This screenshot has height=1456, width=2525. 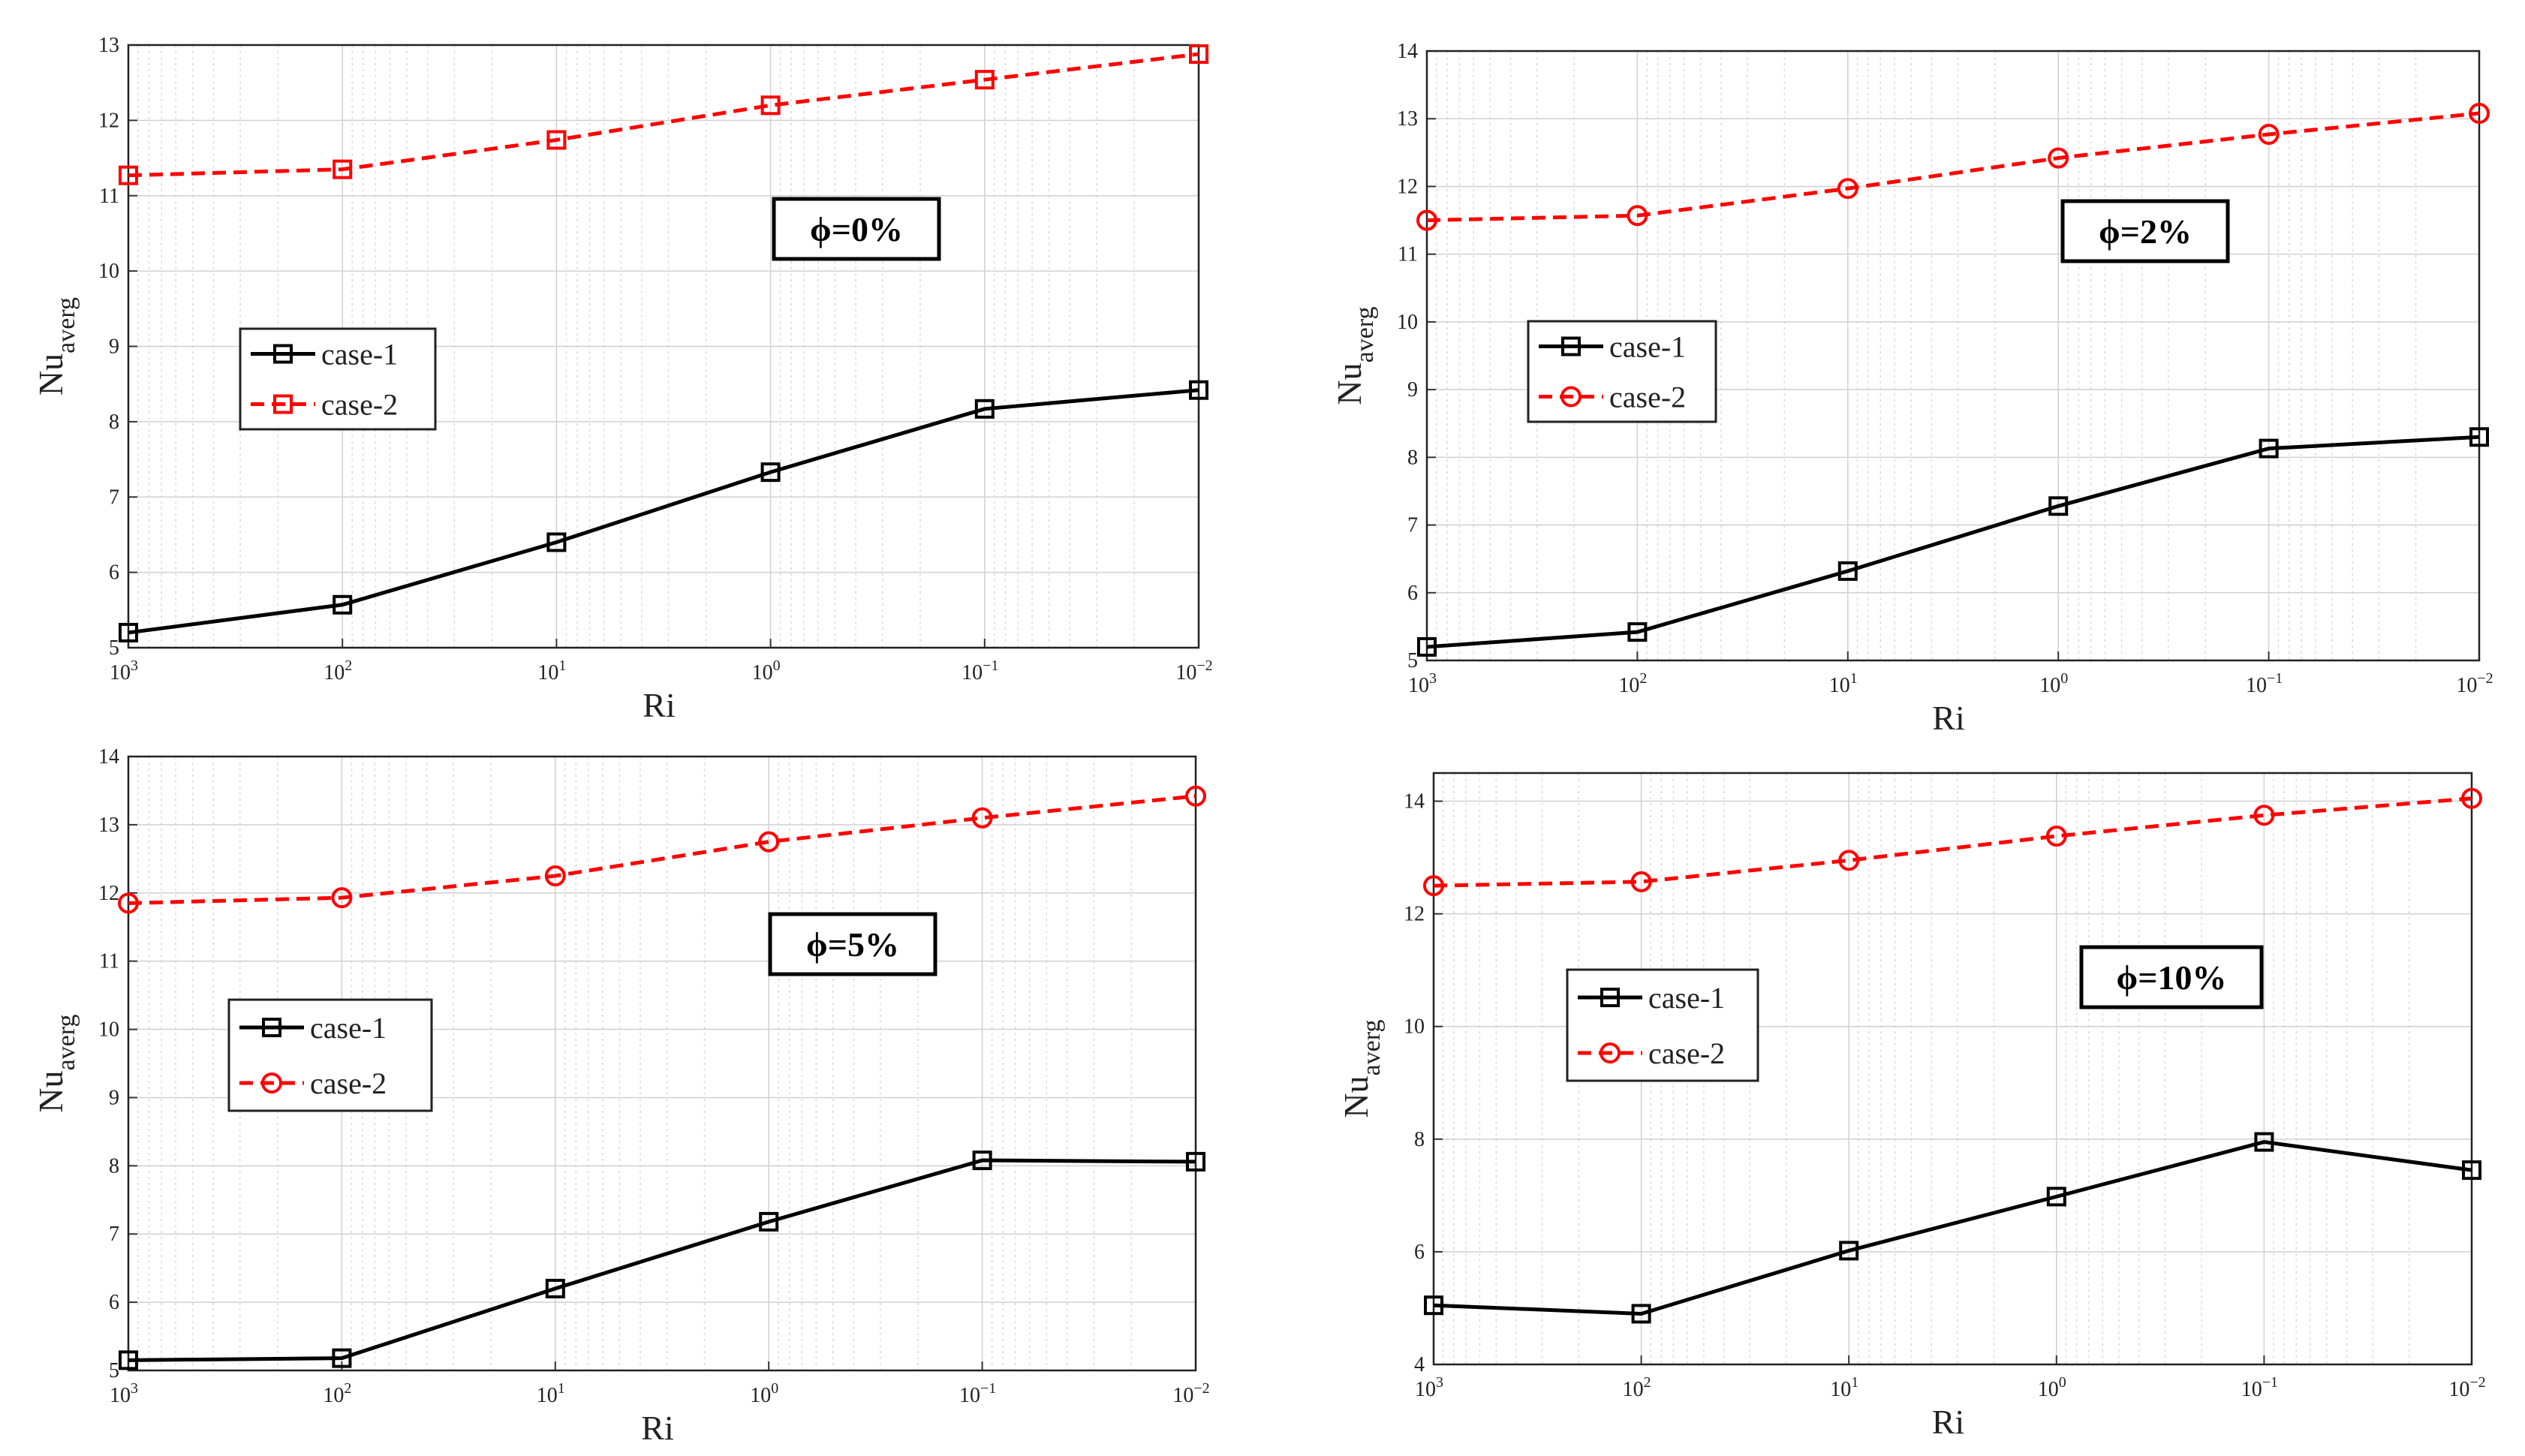 I want to click on annotation-label: ϕ=2%, so click(x=2146, y=231).